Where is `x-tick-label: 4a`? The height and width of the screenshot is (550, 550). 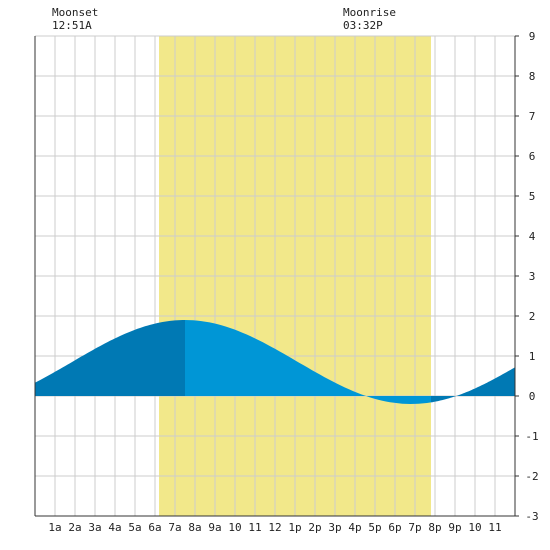 x-tick-label: 4a is located at coordinates (114, 527).